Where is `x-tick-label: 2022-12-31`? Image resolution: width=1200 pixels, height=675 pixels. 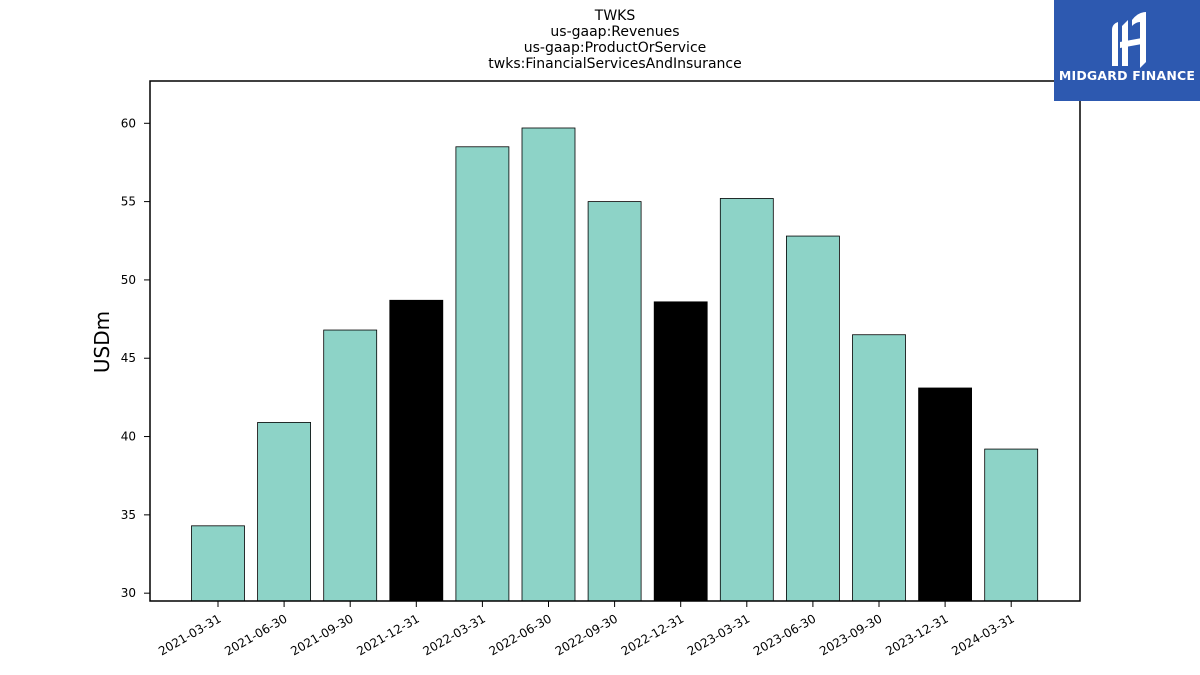 x-tick-label: 2022-12-31 is located at coordinates (652, 634).